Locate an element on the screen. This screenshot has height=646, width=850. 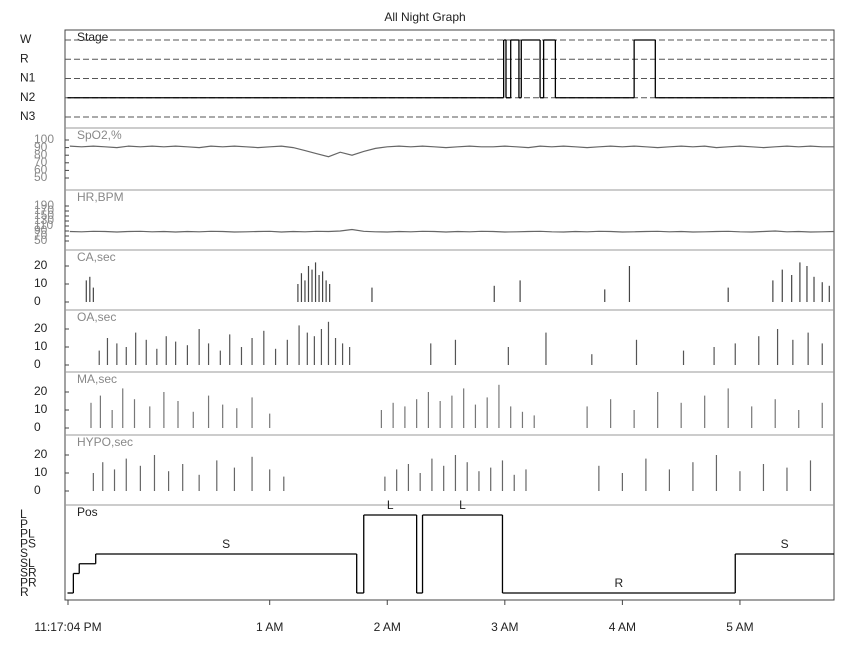
y-tick-label: SL is located at coordinates (27, 563).